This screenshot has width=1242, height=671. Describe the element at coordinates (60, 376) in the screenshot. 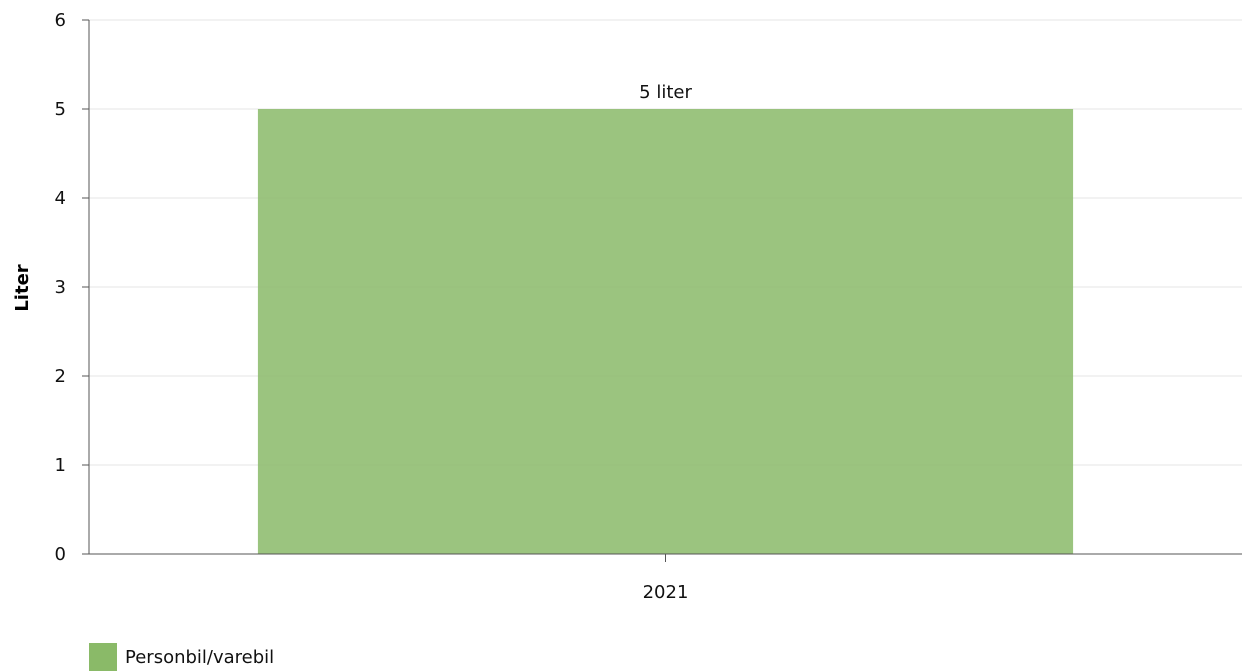

I see `y-tick-label: 2` at that location.